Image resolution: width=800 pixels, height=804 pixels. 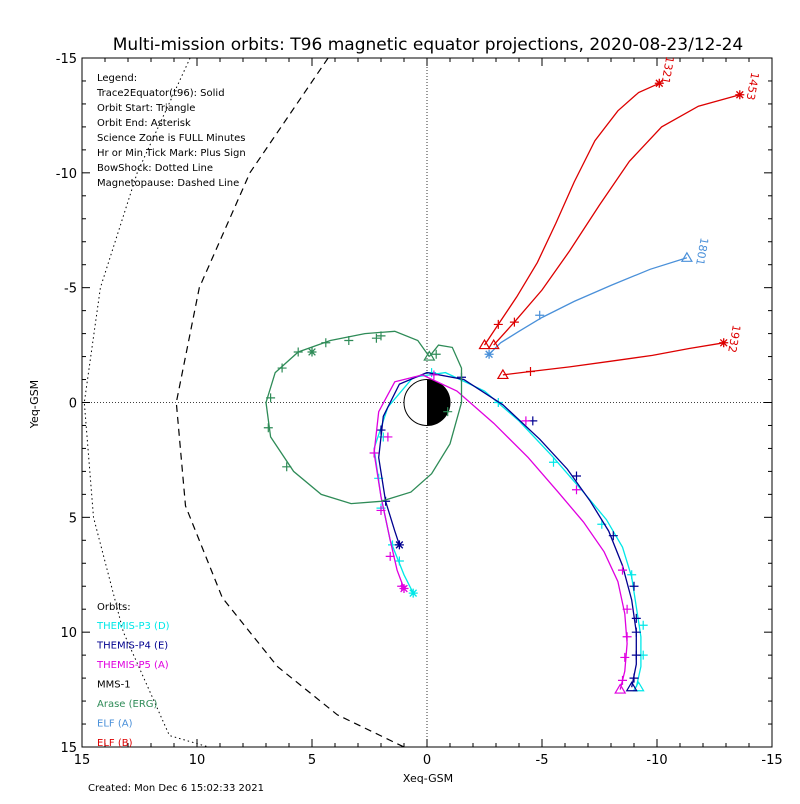 What do you see at coordinates (176, 788) in the screenshot?
I see `created-timestamp: Created: Mon Dec 6 15:02:33 2021` at bounding box center [176, 788].